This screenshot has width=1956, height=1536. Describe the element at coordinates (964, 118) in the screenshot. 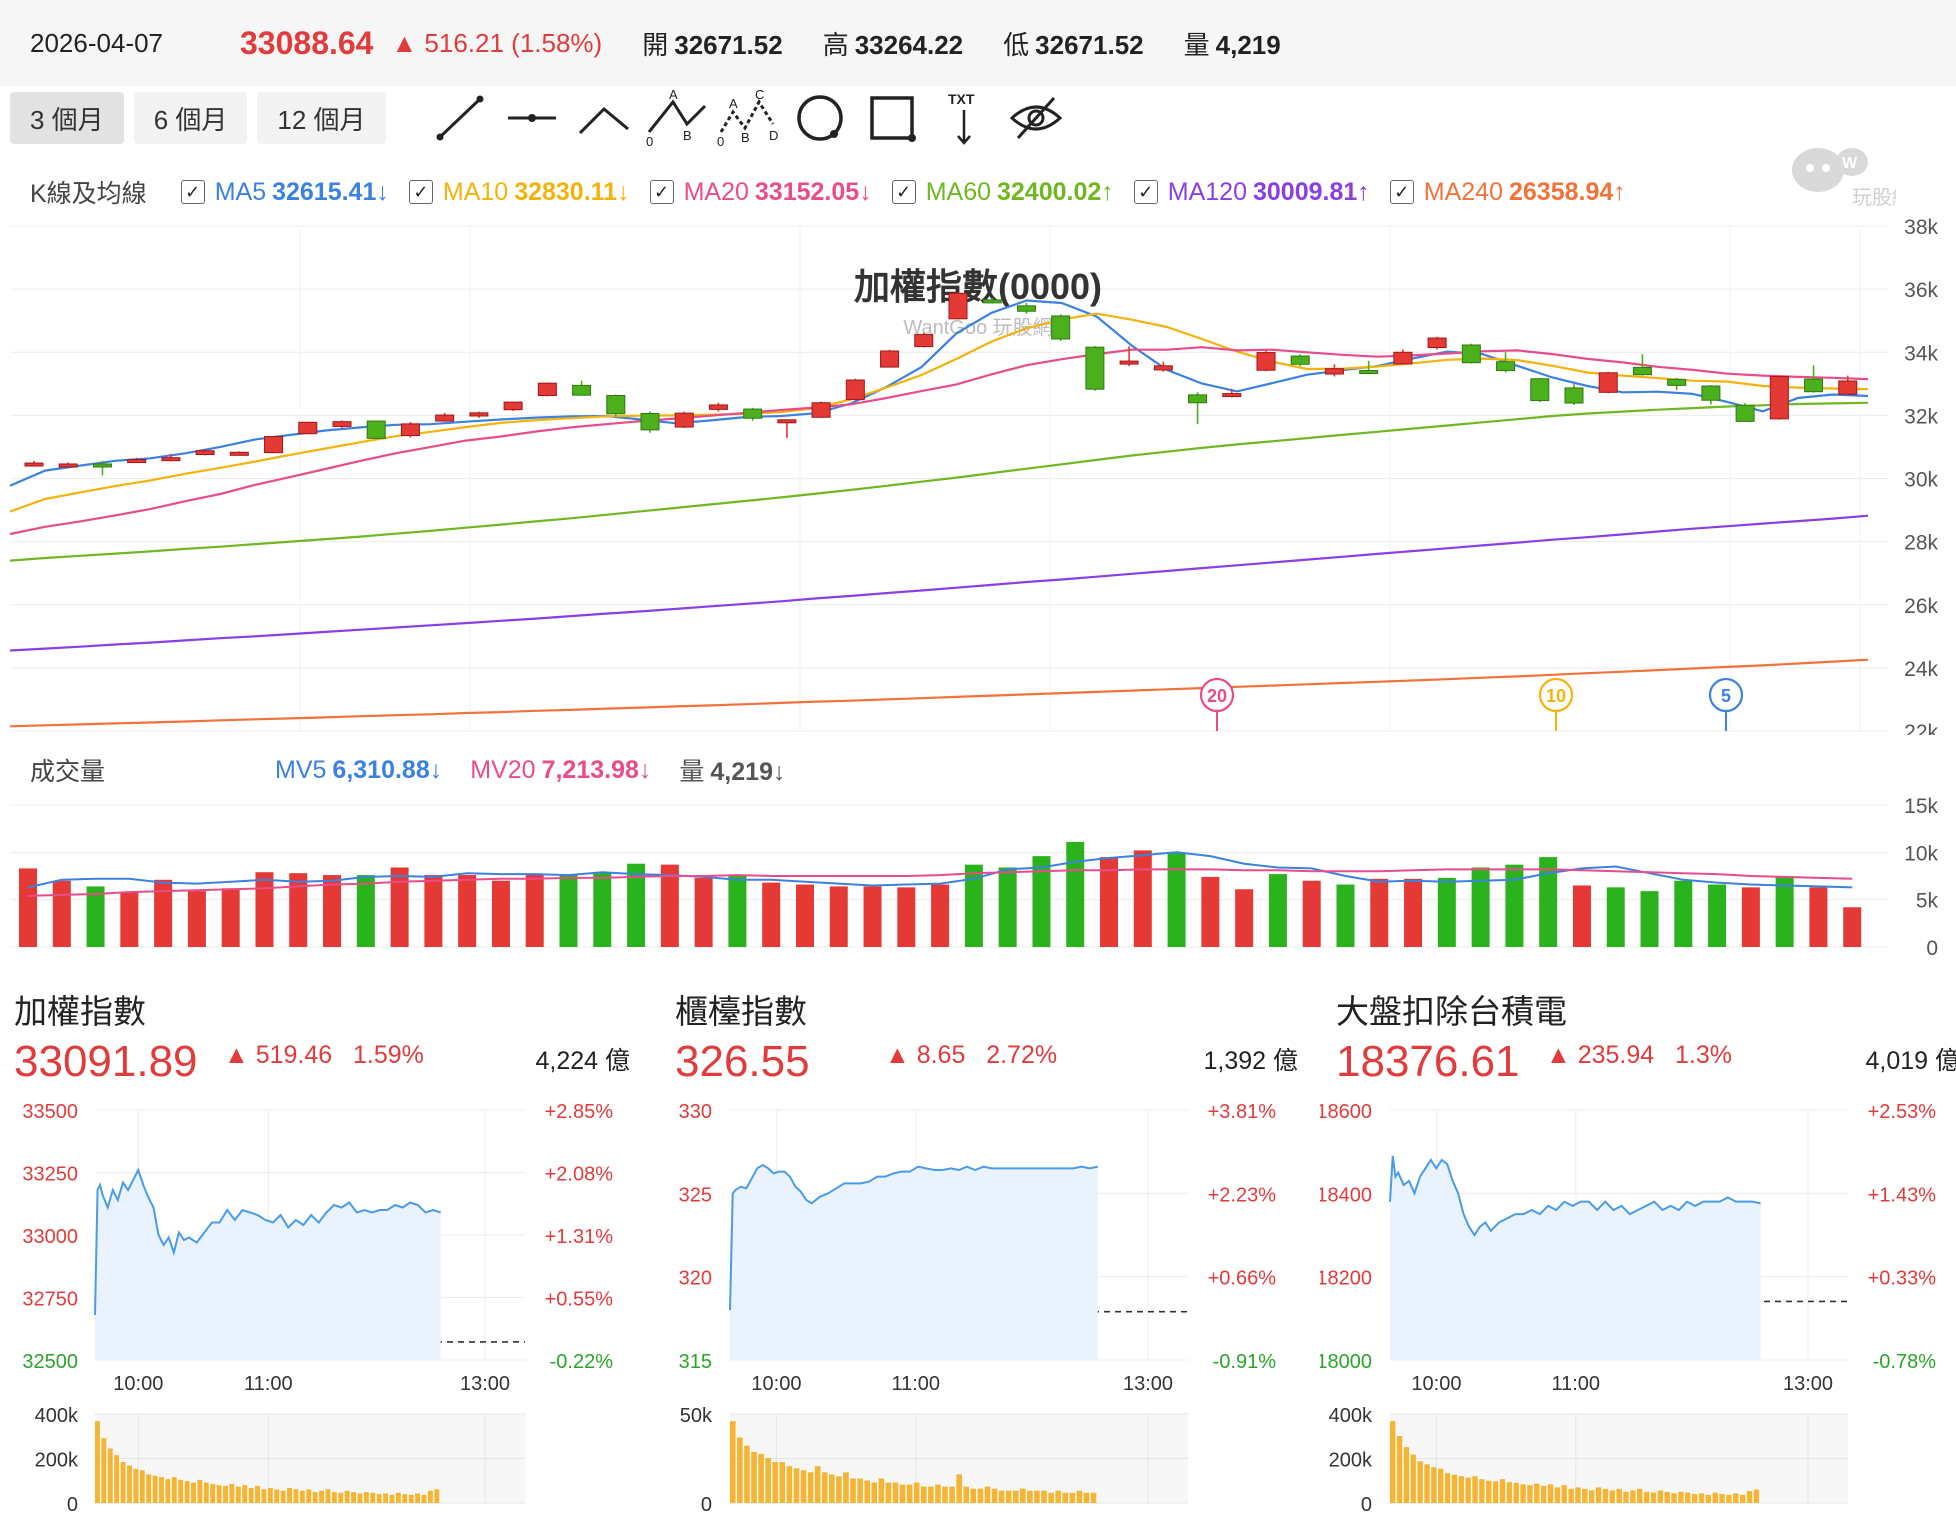

I see `text-tool-icon: TXT` at that location.